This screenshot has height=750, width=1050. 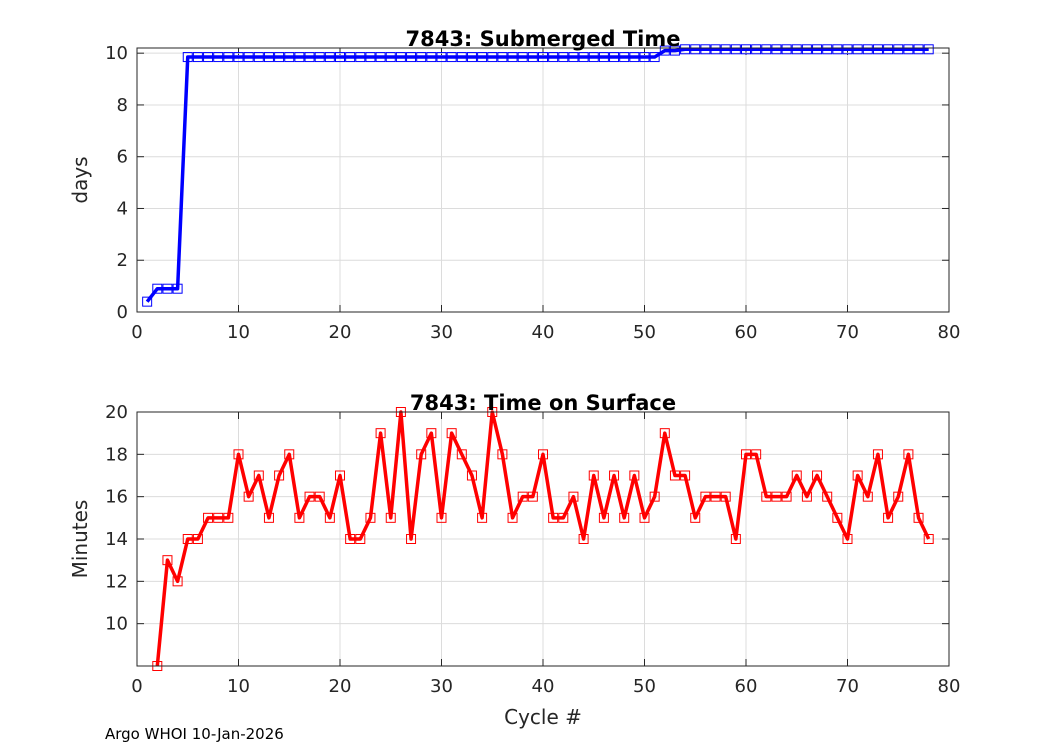 I want to click on y-tick-label: 14, so click(x=116, y=539).